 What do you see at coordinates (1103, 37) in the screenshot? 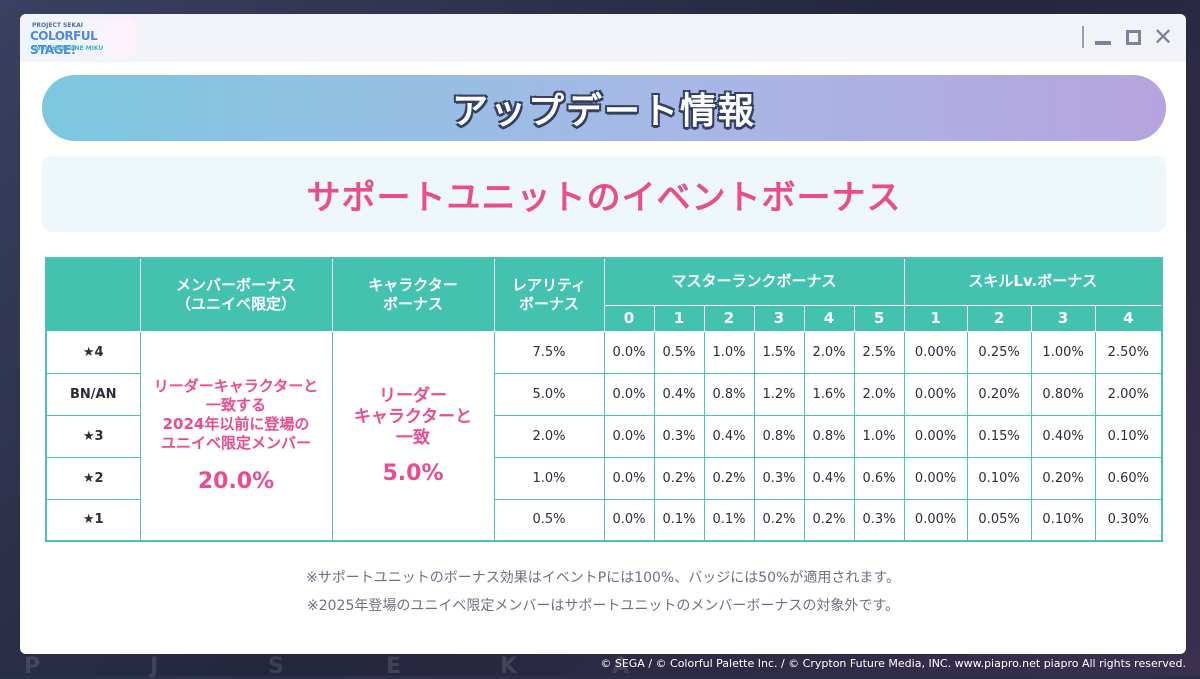
I see `minimize-button` at bounding box center [1103, 37].